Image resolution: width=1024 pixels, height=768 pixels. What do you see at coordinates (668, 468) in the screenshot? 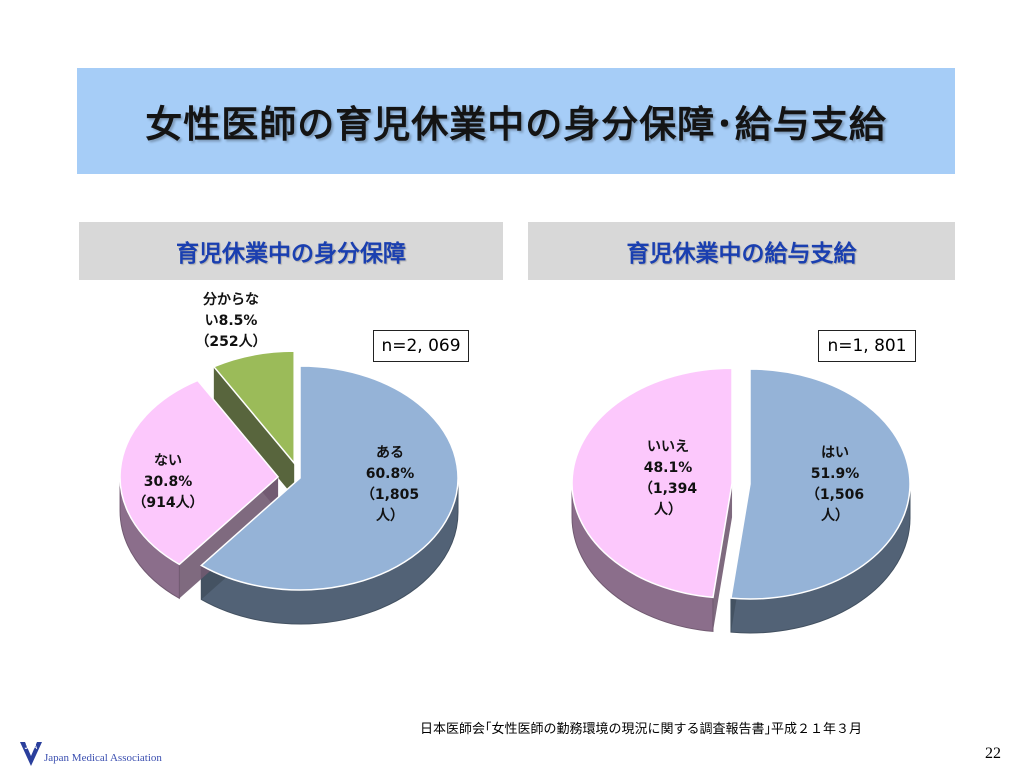
I see `chart-2-slice-iie-percent: 48.1%` at bounding box center [668, 468].